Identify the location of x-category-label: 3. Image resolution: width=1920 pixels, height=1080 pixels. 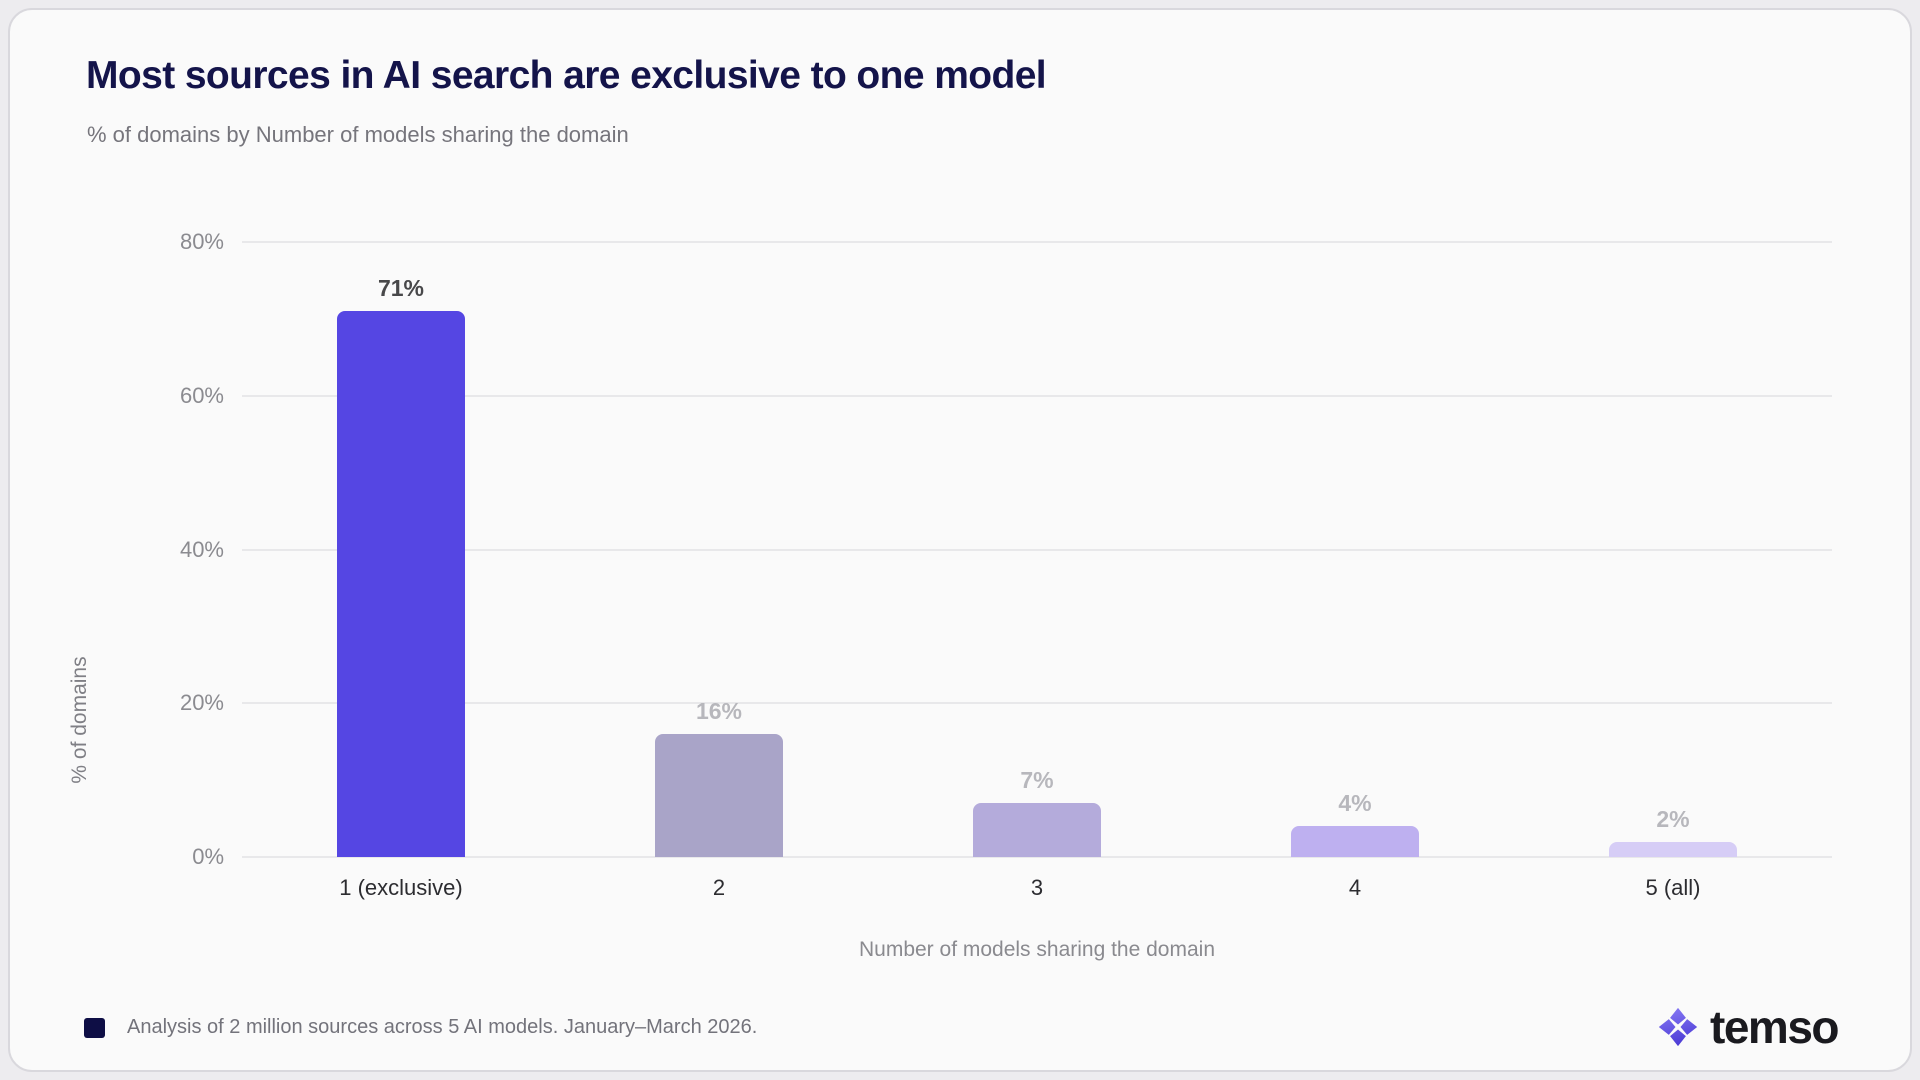
(1037, 887).